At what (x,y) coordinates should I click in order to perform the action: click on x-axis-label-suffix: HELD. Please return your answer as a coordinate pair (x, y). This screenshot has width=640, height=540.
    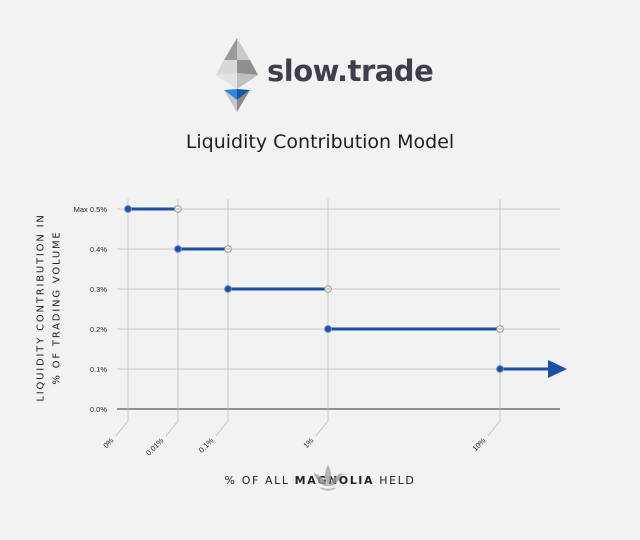
    Looking at the image, I should click on (395, 480).